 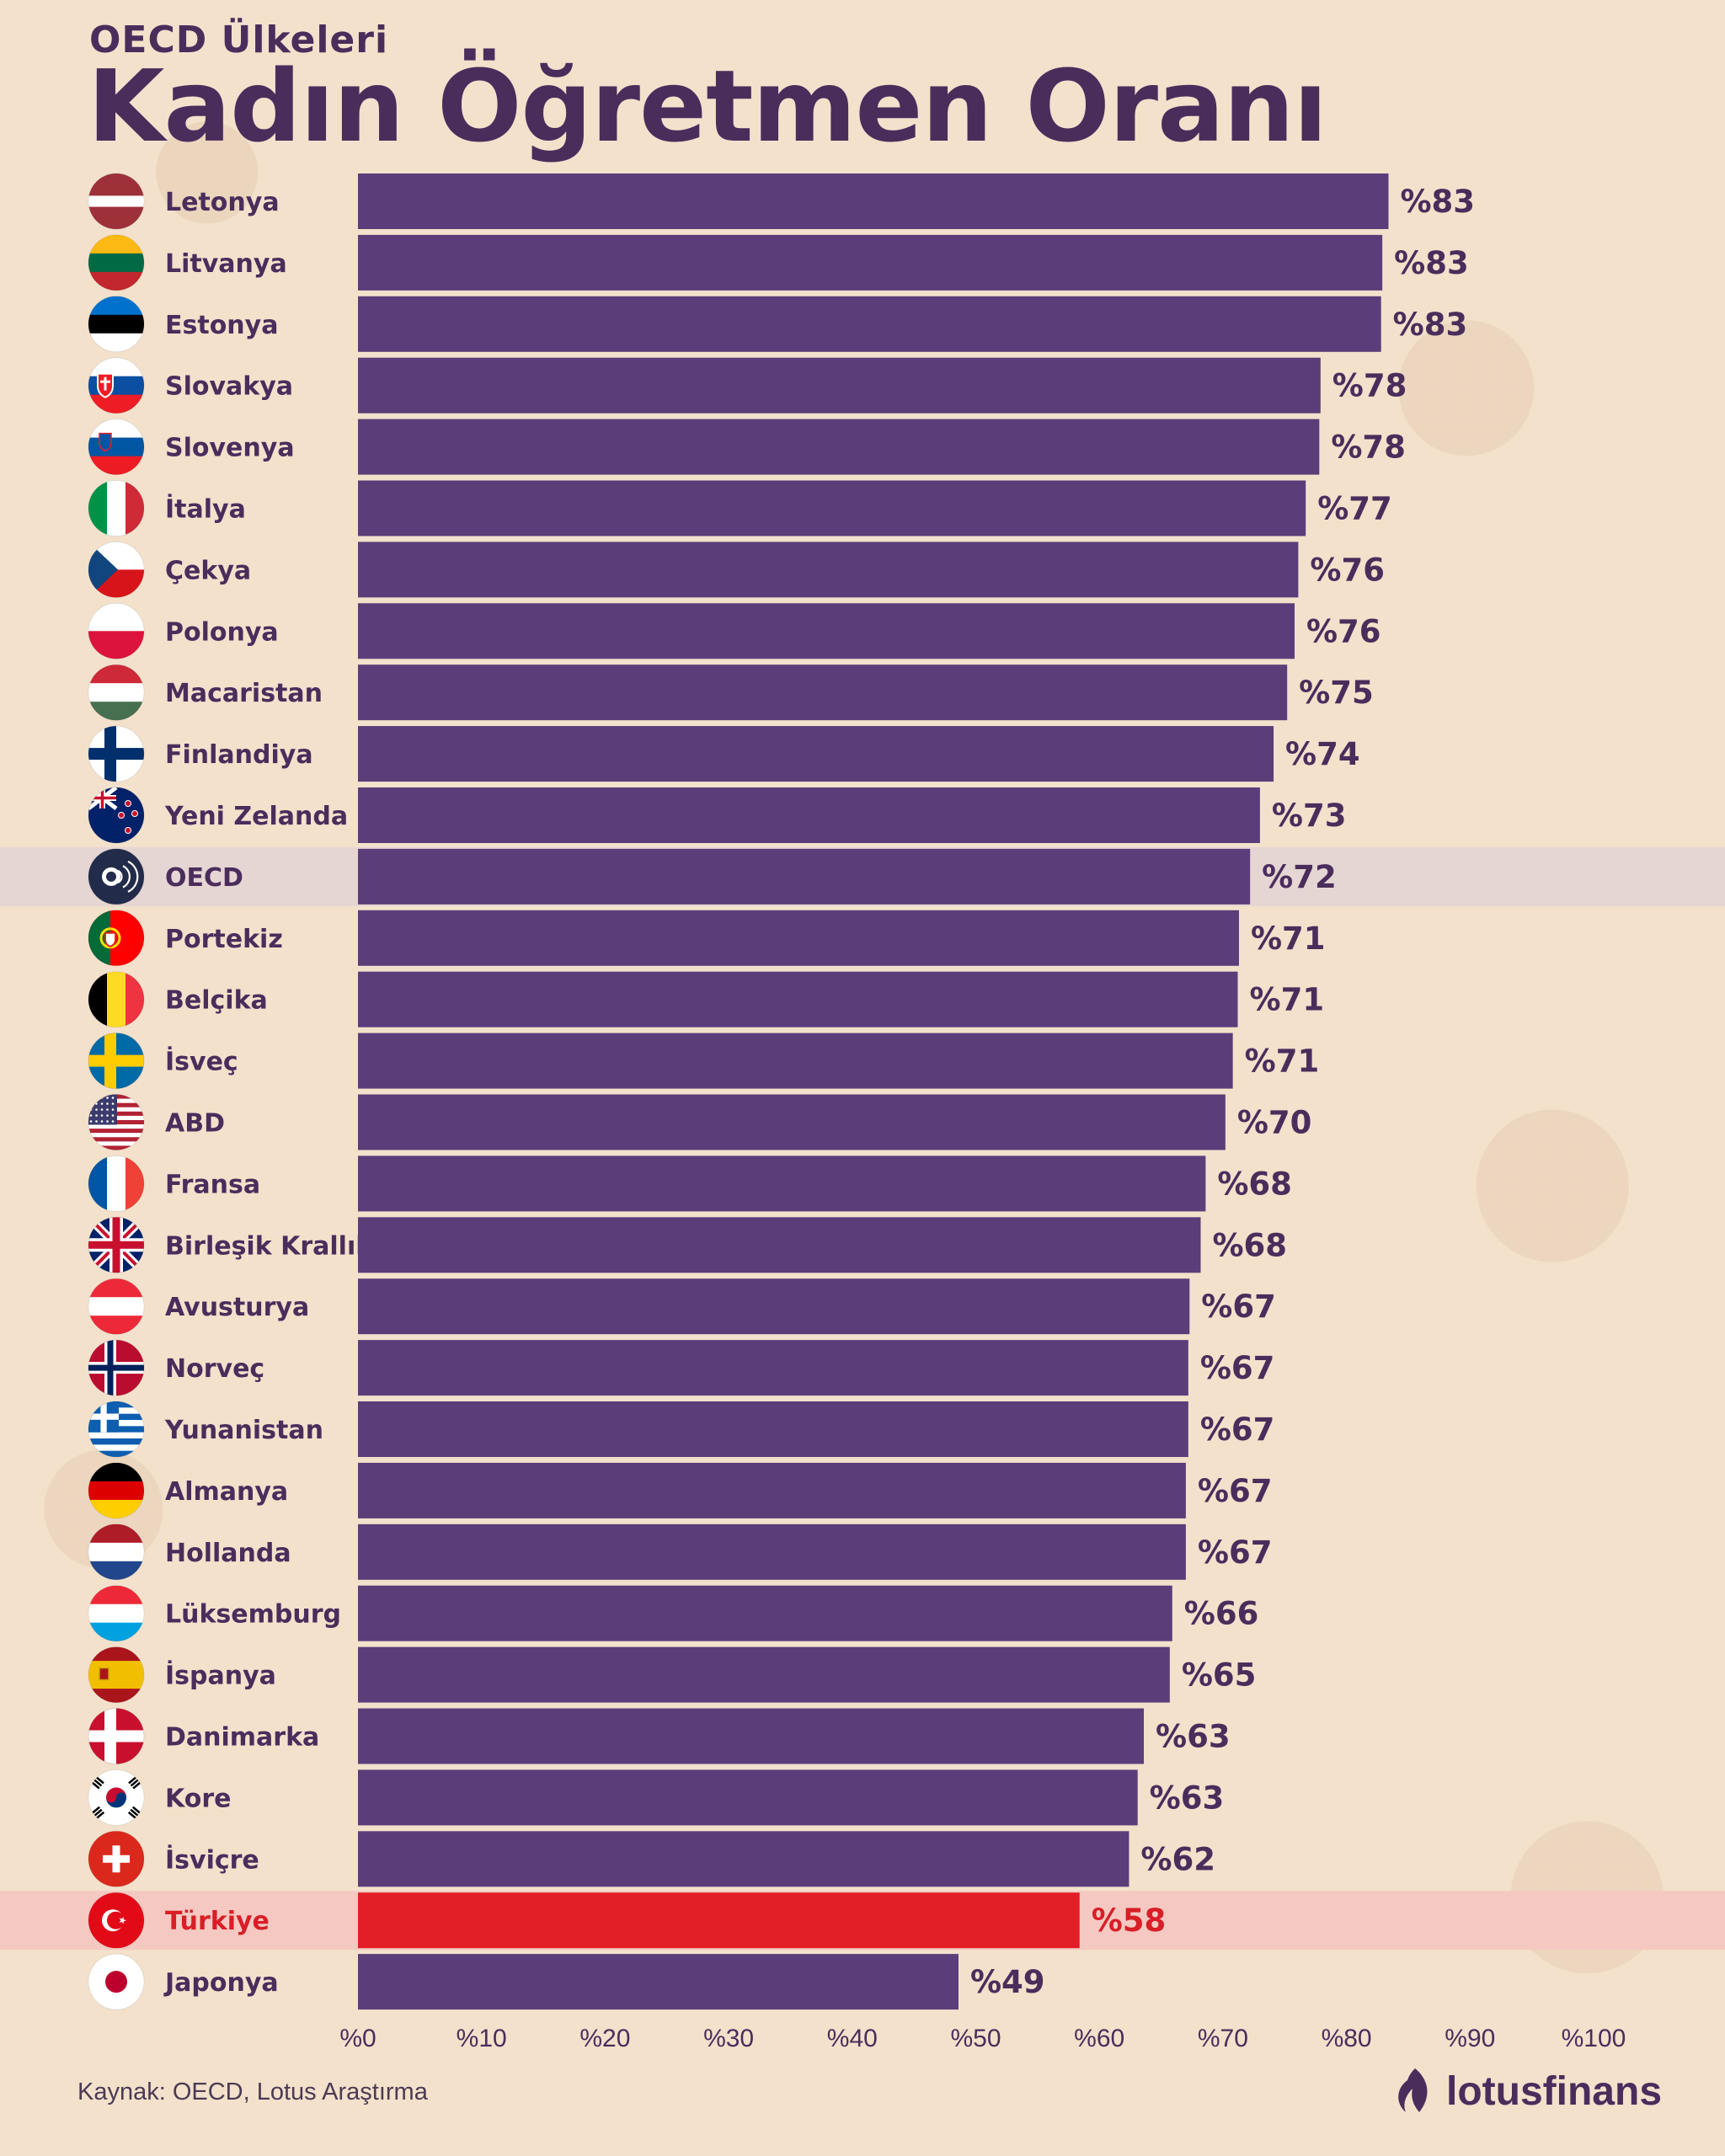 I want to click on x-tick-label: %90, so click(x=1470, y=2039).